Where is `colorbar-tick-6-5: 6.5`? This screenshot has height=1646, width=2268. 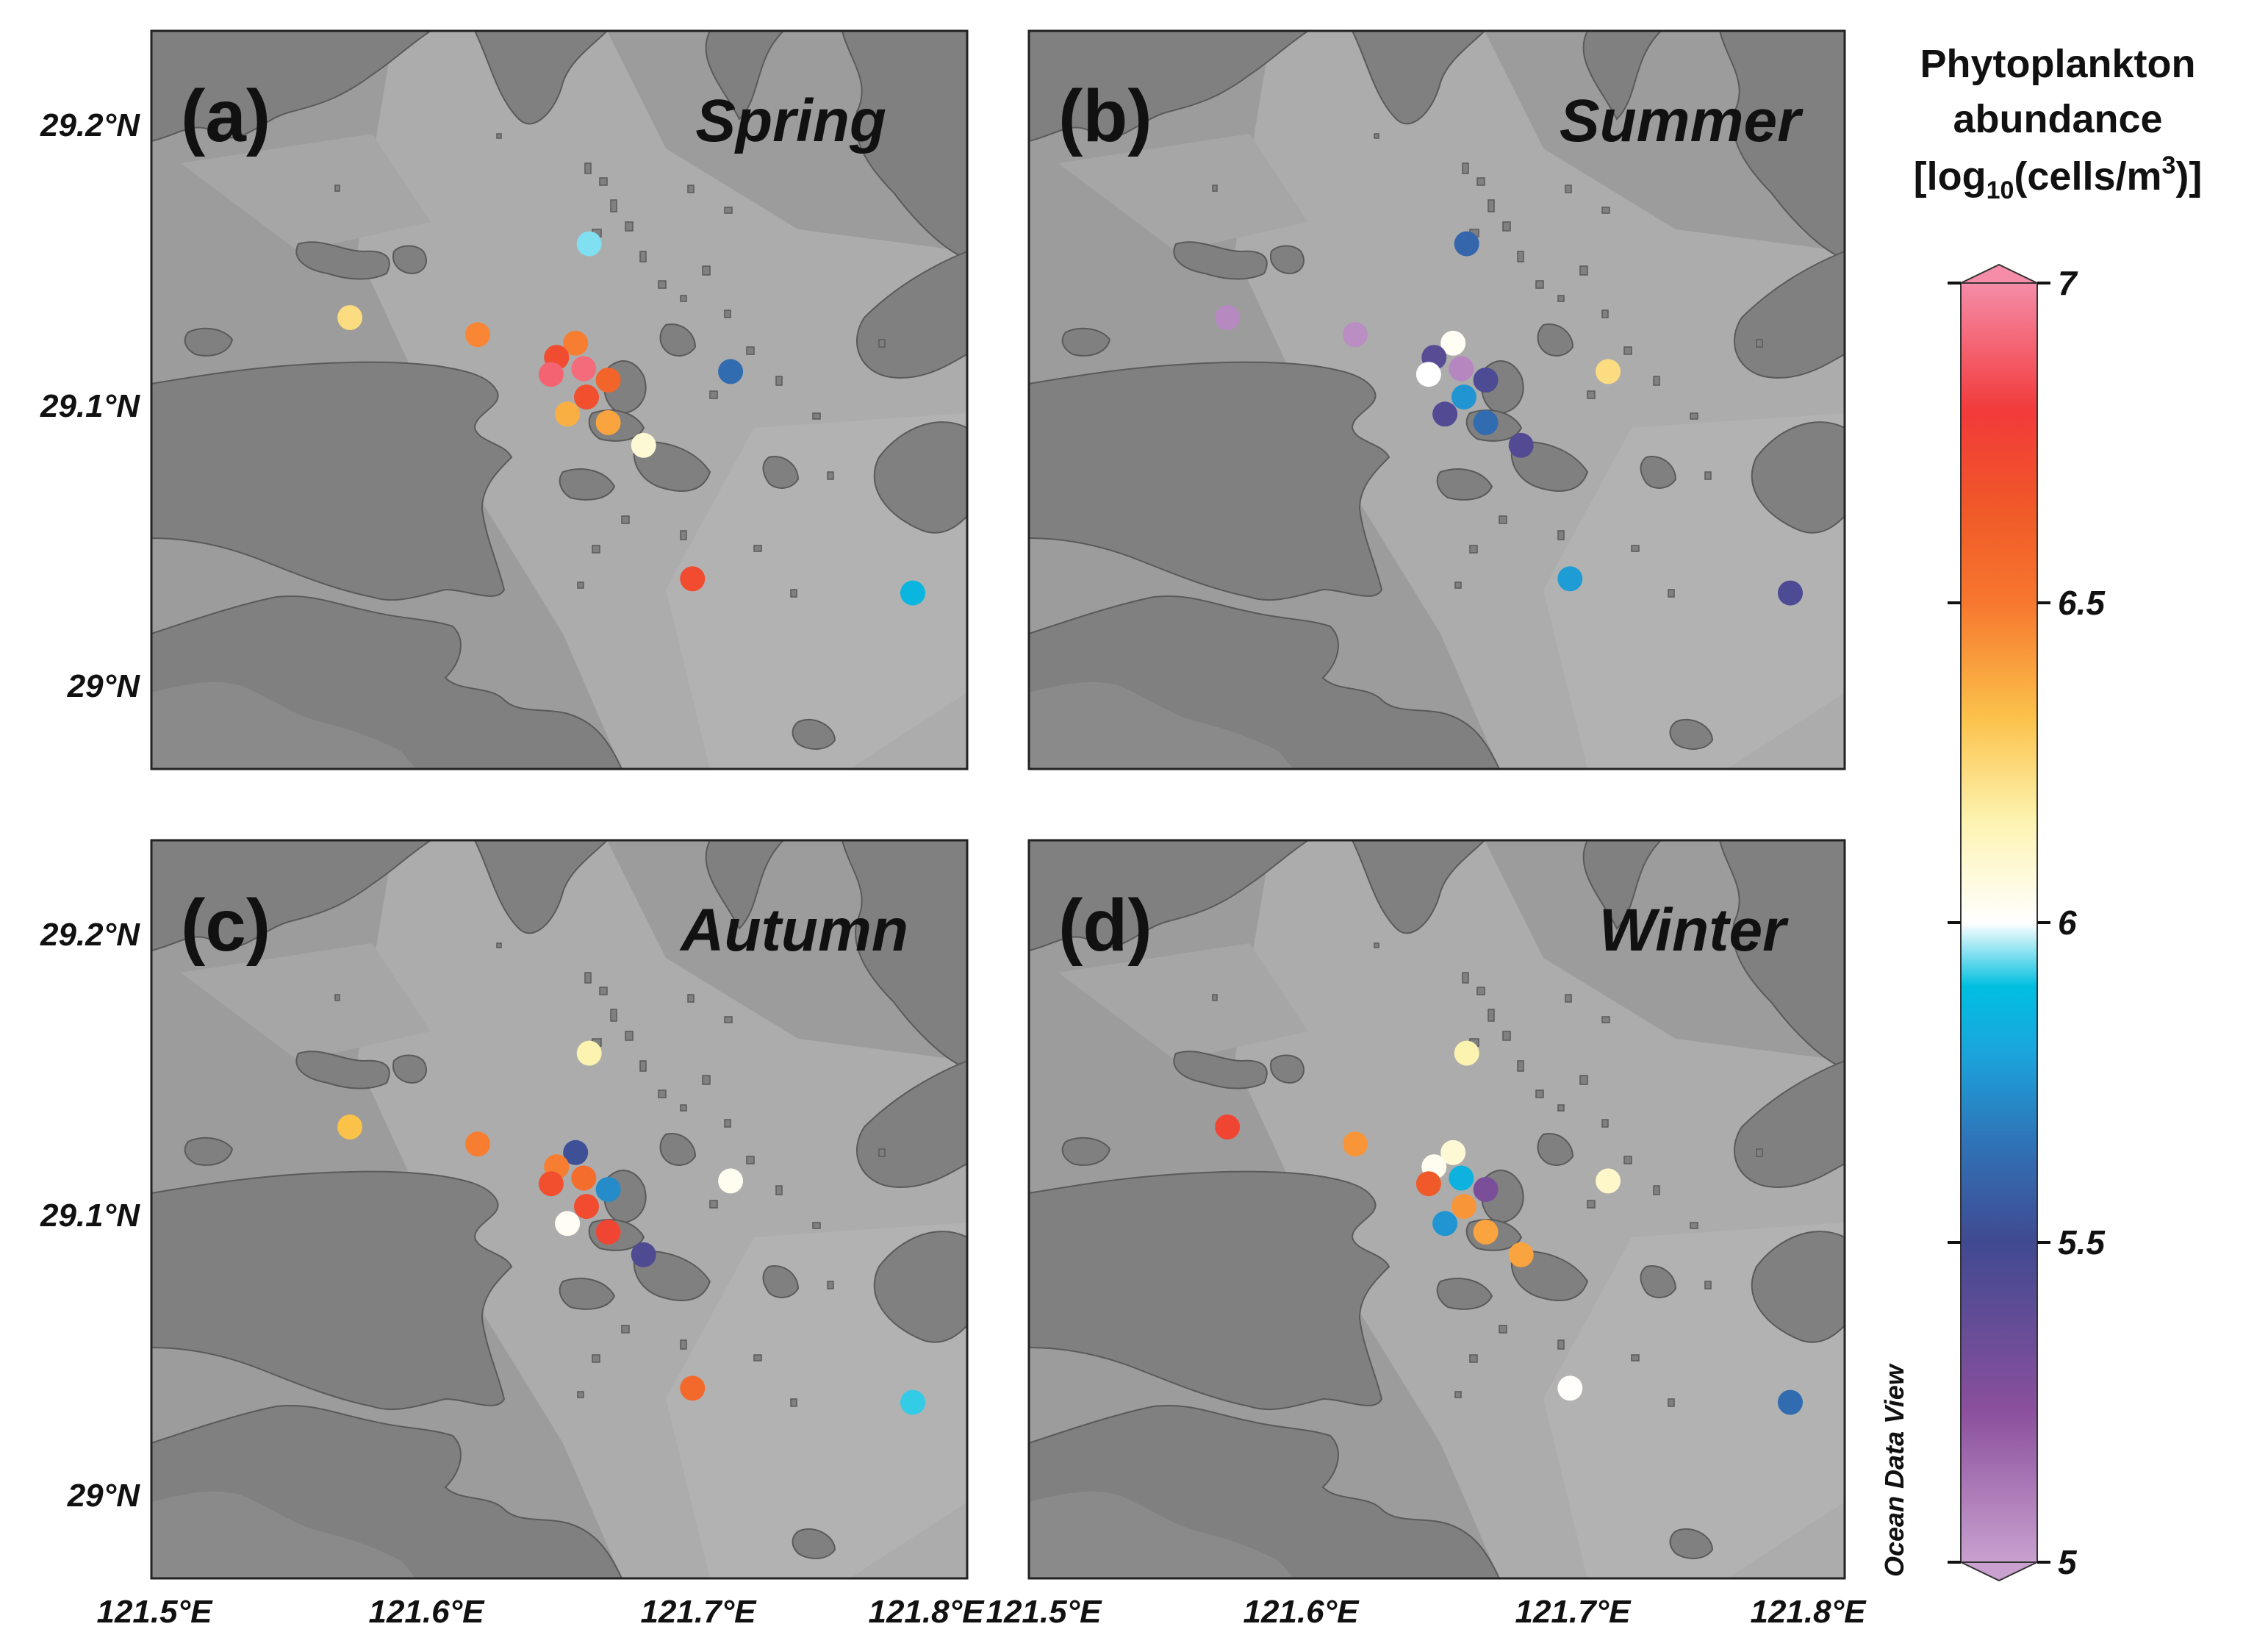 colorbar-tick-6-5: 6.5 is located at coordinates (2082, 603).